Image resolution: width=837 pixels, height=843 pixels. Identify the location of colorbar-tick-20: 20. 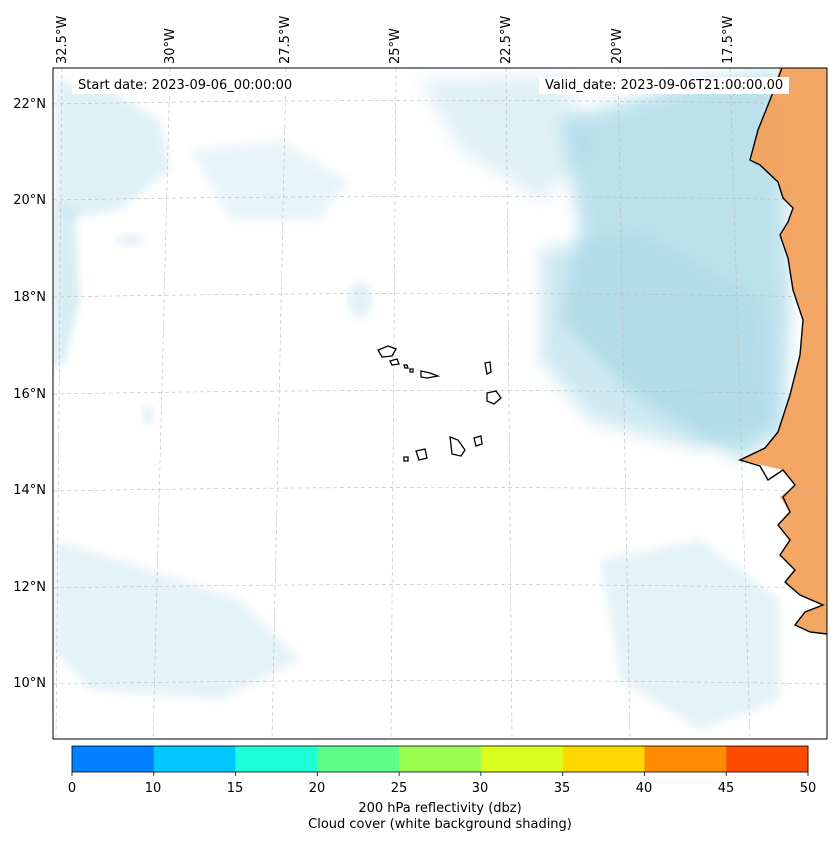
(317, 788).